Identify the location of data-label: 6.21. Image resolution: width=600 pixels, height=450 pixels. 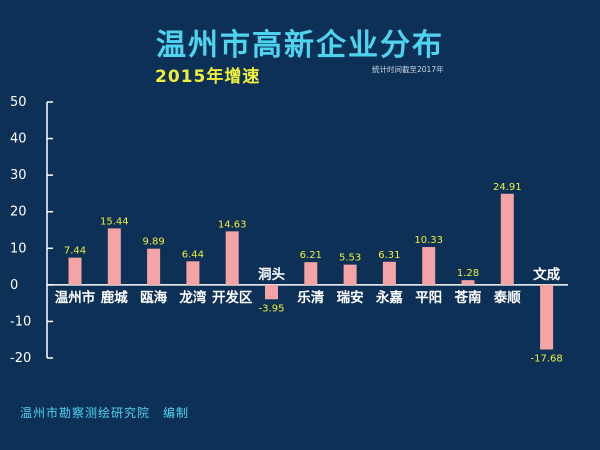
(311, 255).